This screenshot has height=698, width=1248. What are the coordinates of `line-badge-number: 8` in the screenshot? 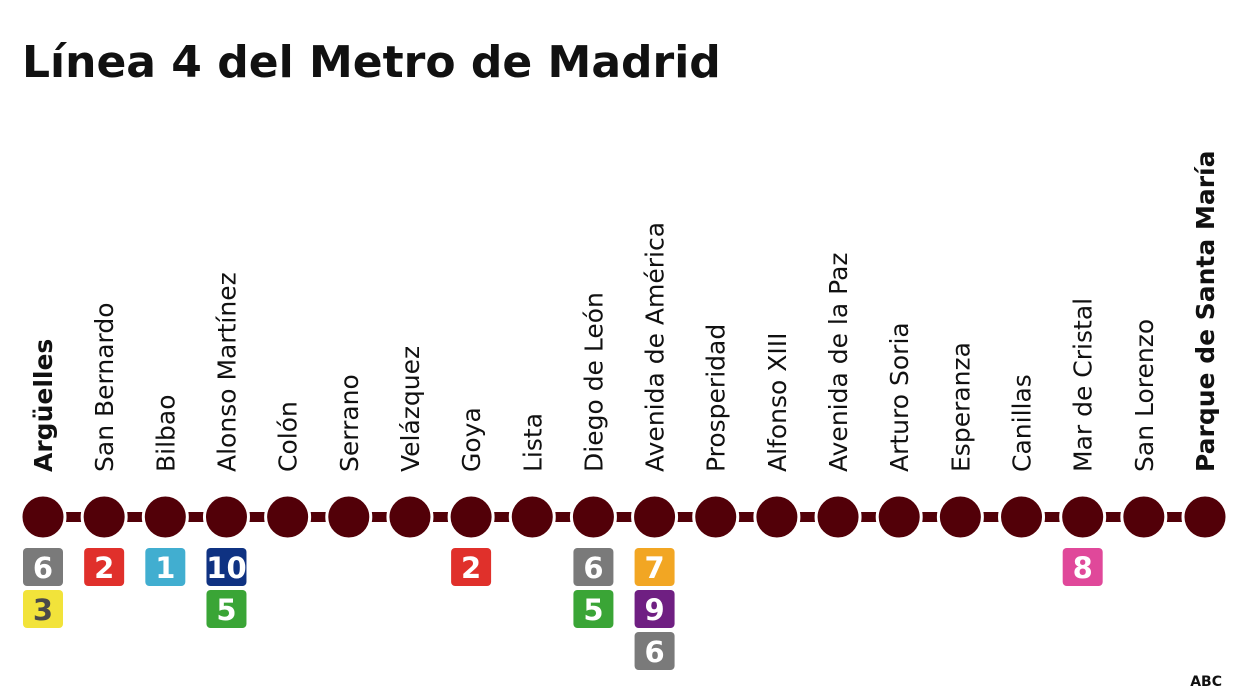 It's located at (1083, 568).